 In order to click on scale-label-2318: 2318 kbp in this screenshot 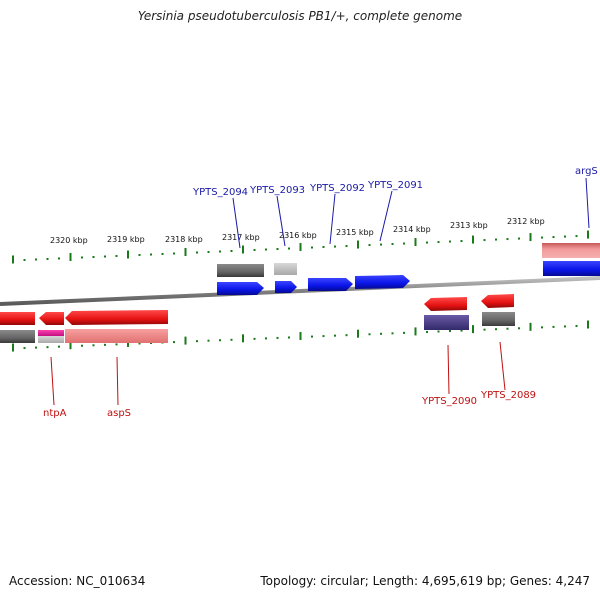, I will do `click(184, 239)`.